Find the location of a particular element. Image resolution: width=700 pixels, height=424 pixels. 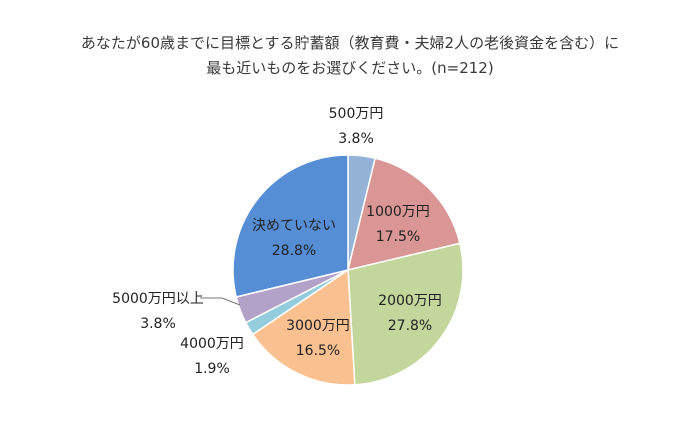

slice-value-7: 28.8% is located at coordinates (294, 251).